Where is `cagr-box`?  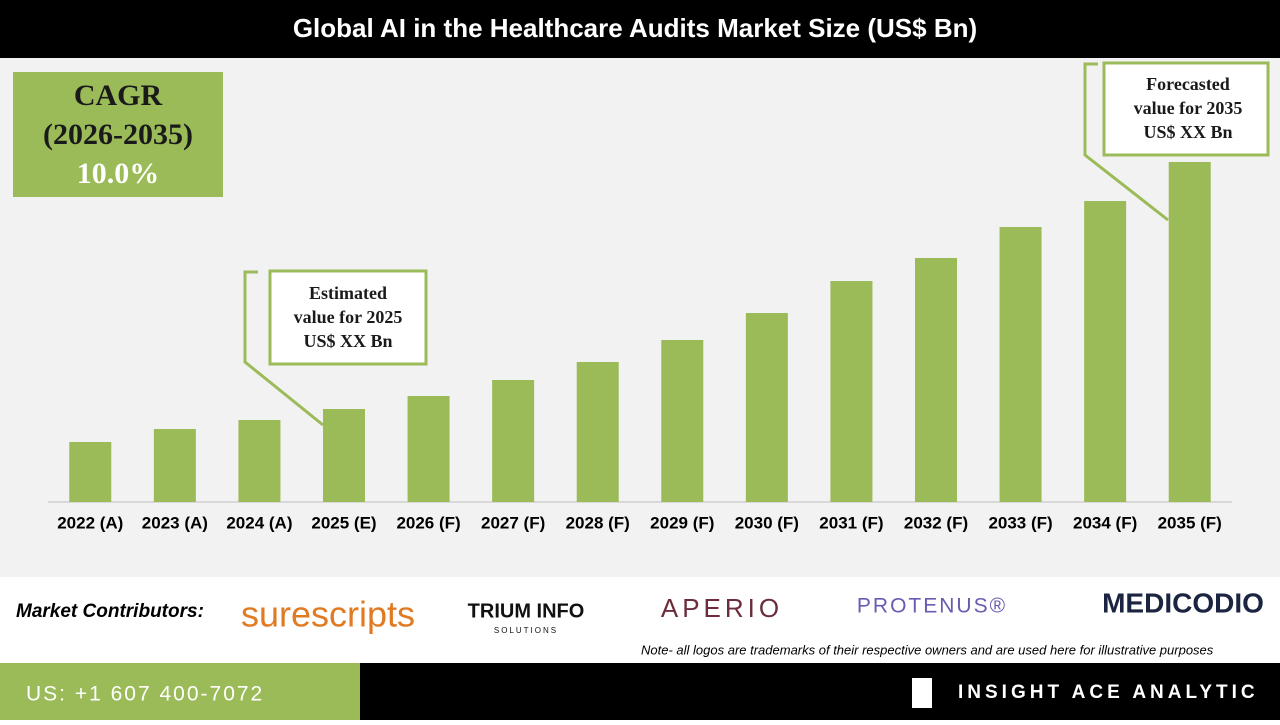 cagr-box is located at coordinates (118, 134).